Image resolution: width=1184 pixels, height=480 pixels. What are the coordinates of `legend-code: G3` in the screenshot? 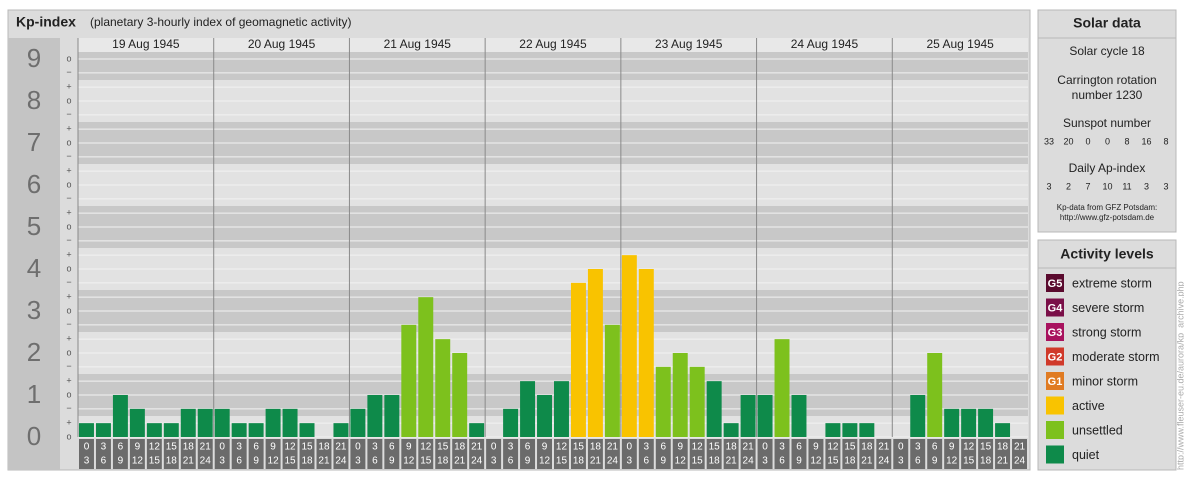 It's located at (1055, 333).